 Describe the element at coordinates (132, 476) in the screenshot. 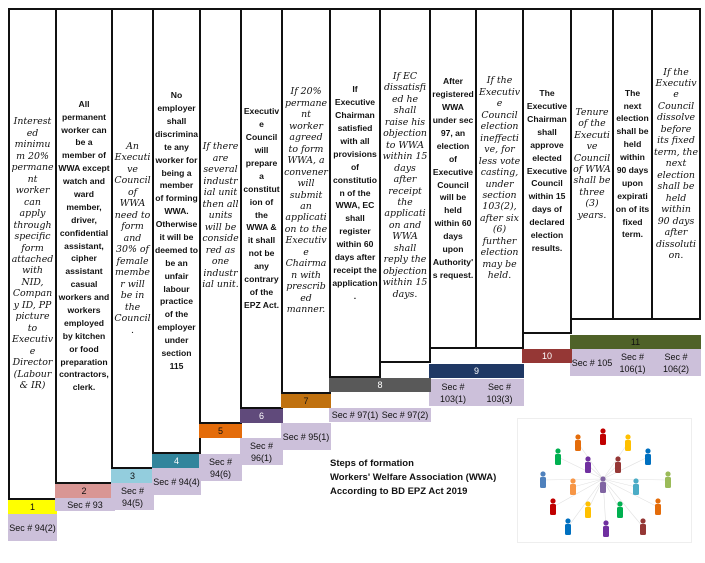

I see `step-number-bar: 3` at that location.